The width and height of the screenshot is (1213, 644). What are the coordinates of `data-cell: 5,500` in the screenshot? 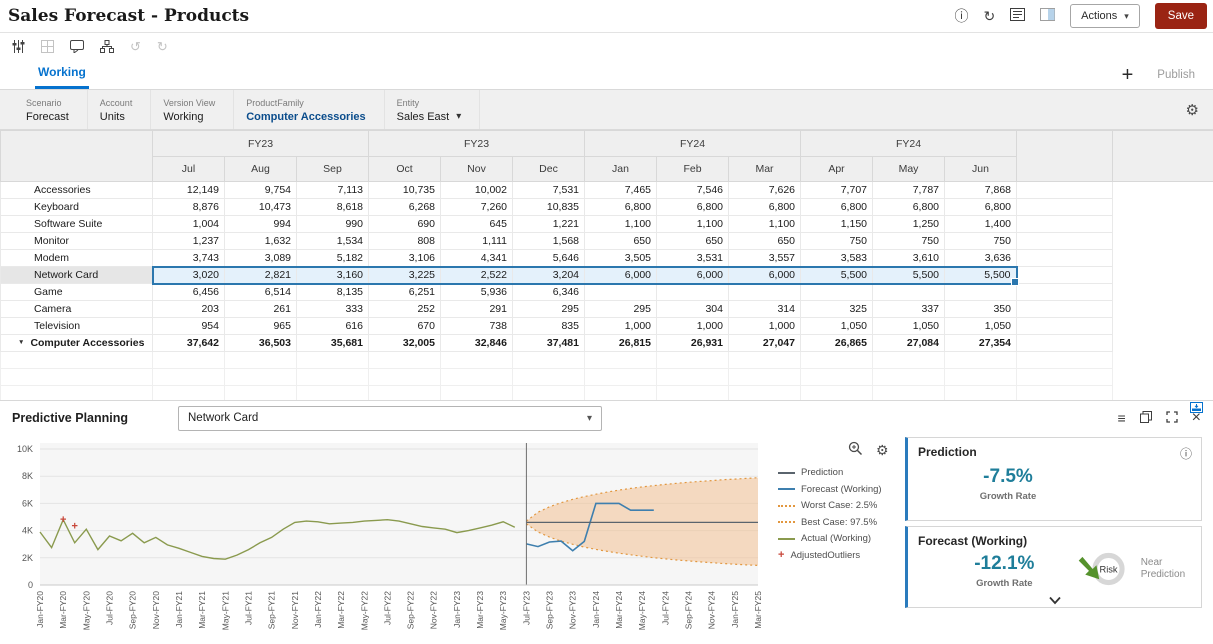 It's located at (836, 275).